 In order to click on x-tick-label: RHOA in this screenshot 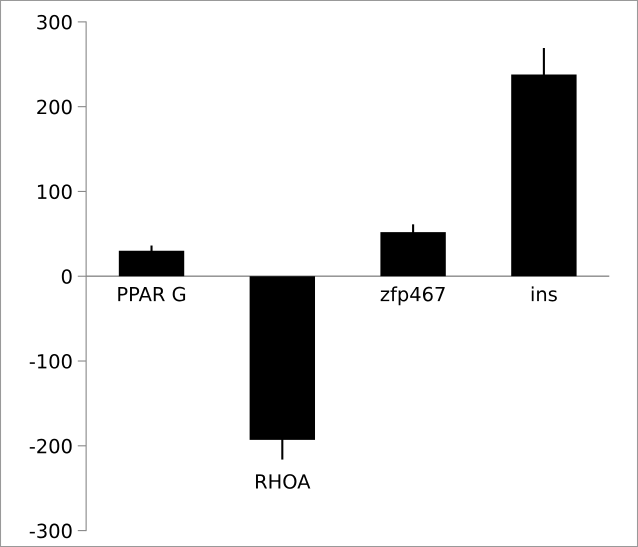, I will do `click(283, 481)`.